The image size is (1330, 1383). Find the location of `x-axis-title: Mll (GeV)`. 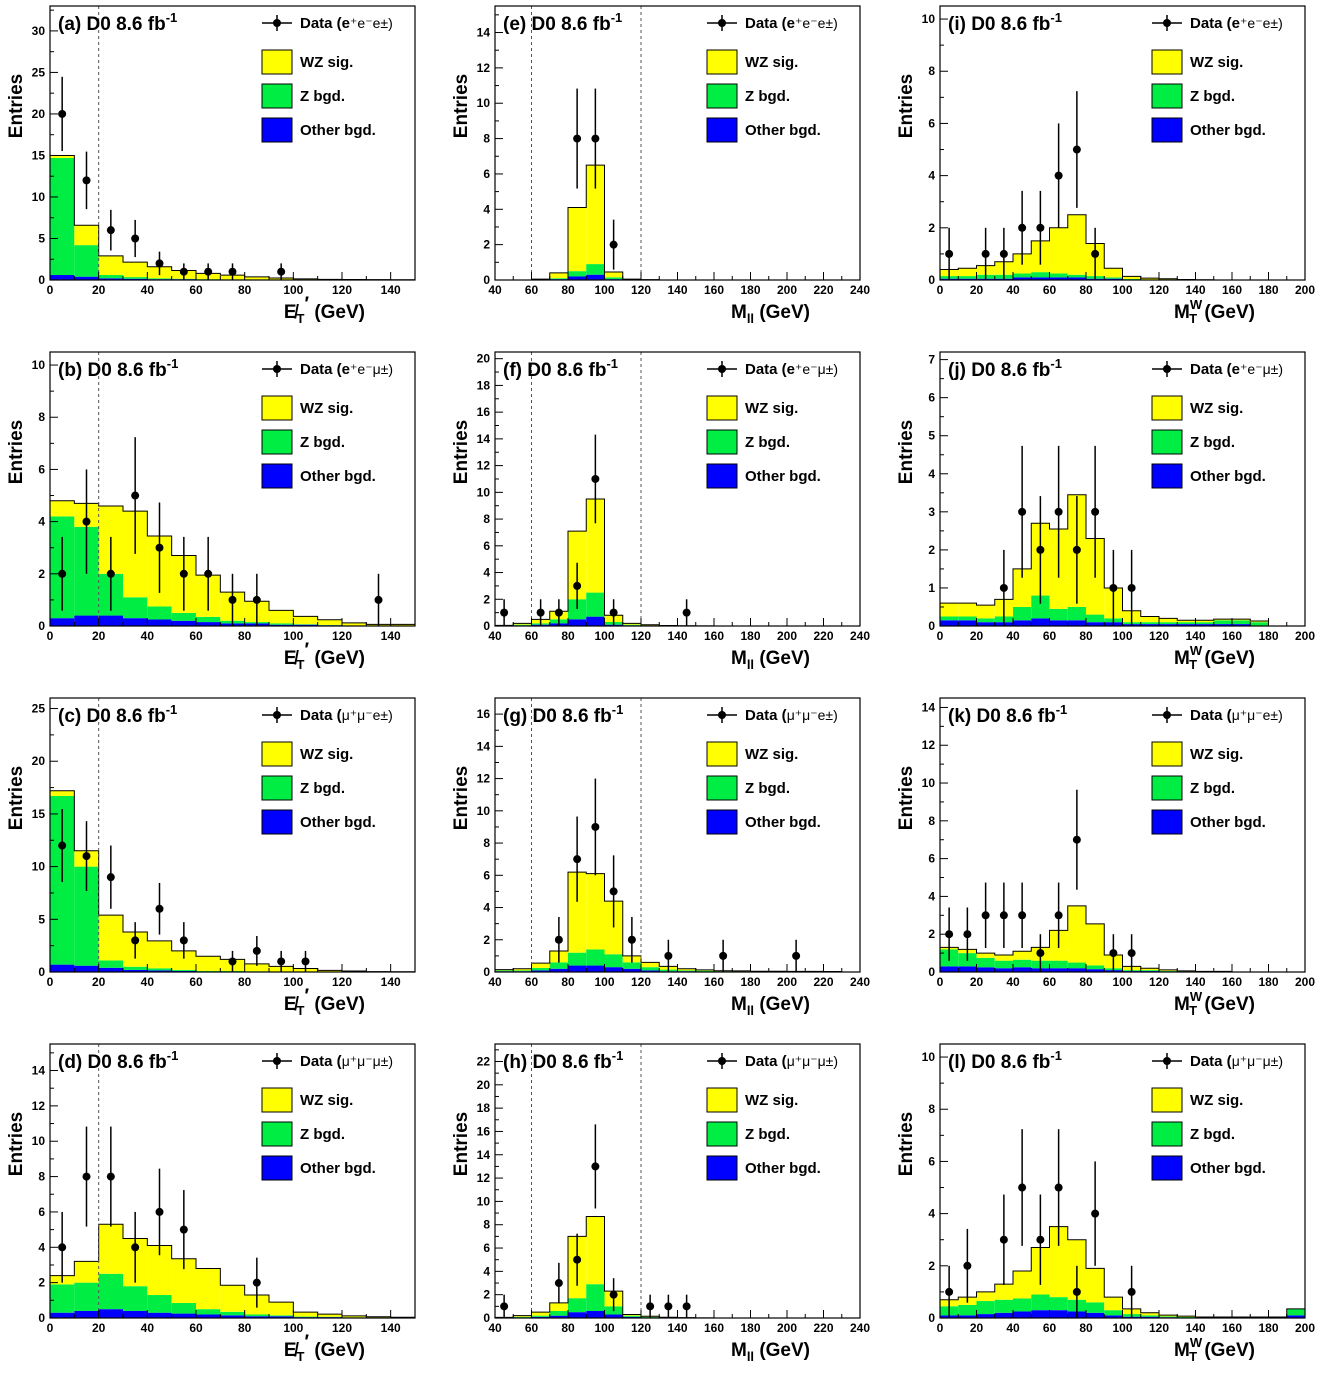

x-axis-title: Mll (GeV) is located at coordinates (770, 314).